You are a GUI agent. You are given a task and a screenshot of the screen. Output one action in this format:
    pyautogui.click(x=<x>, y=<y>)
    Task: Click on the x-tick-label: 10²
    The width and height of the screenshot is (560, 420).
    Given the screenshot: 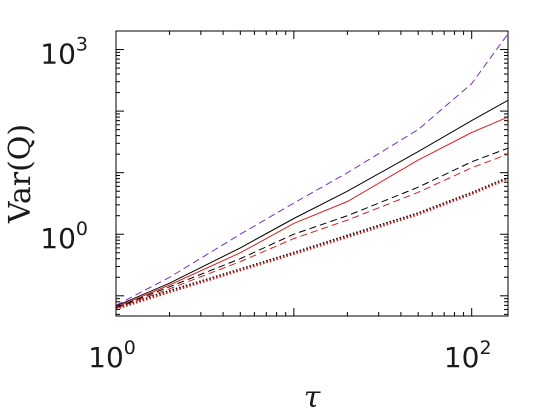 What is the action you would take?
    pyautogui.click(x=468, y=355)
    